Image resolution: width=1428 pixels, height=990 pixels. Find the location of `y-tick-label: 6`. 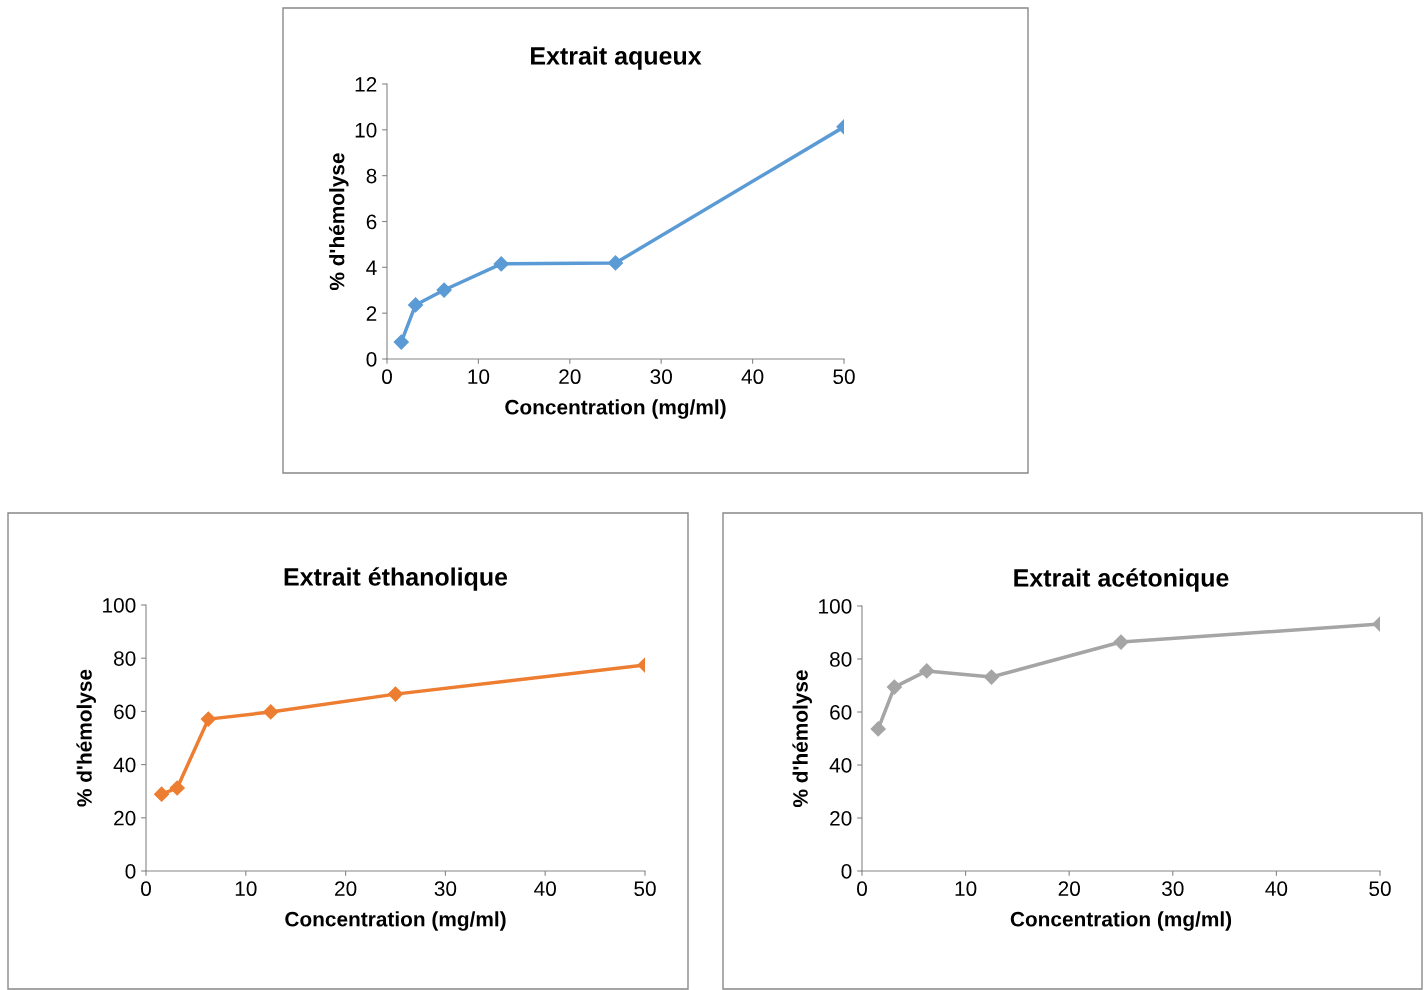

y-tick-label: 6 is located at coordinates (371, 222).